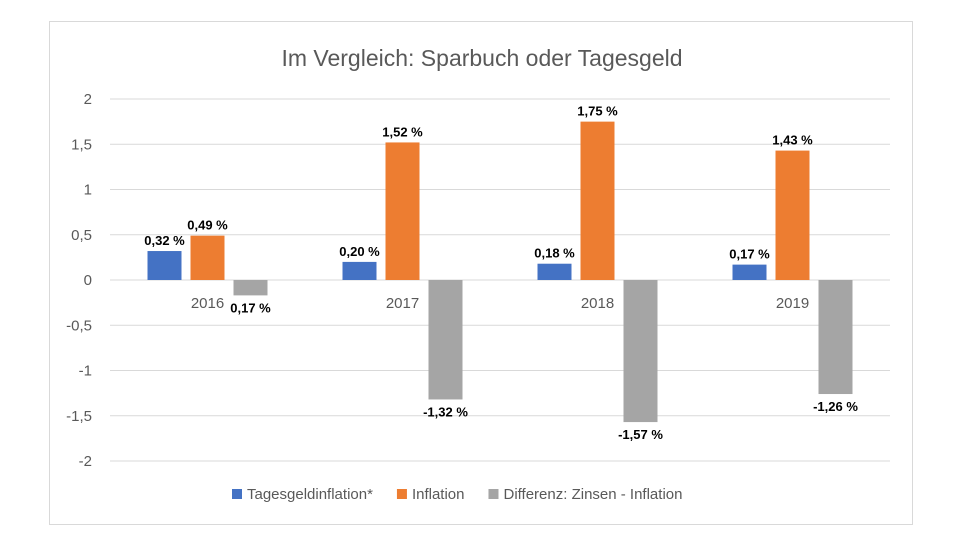 The height and width of the screenshot is (552, 972). Describe the element at coordinates (640, 434) in the screenshot. I see `data-label: -1,57 %` at that location.